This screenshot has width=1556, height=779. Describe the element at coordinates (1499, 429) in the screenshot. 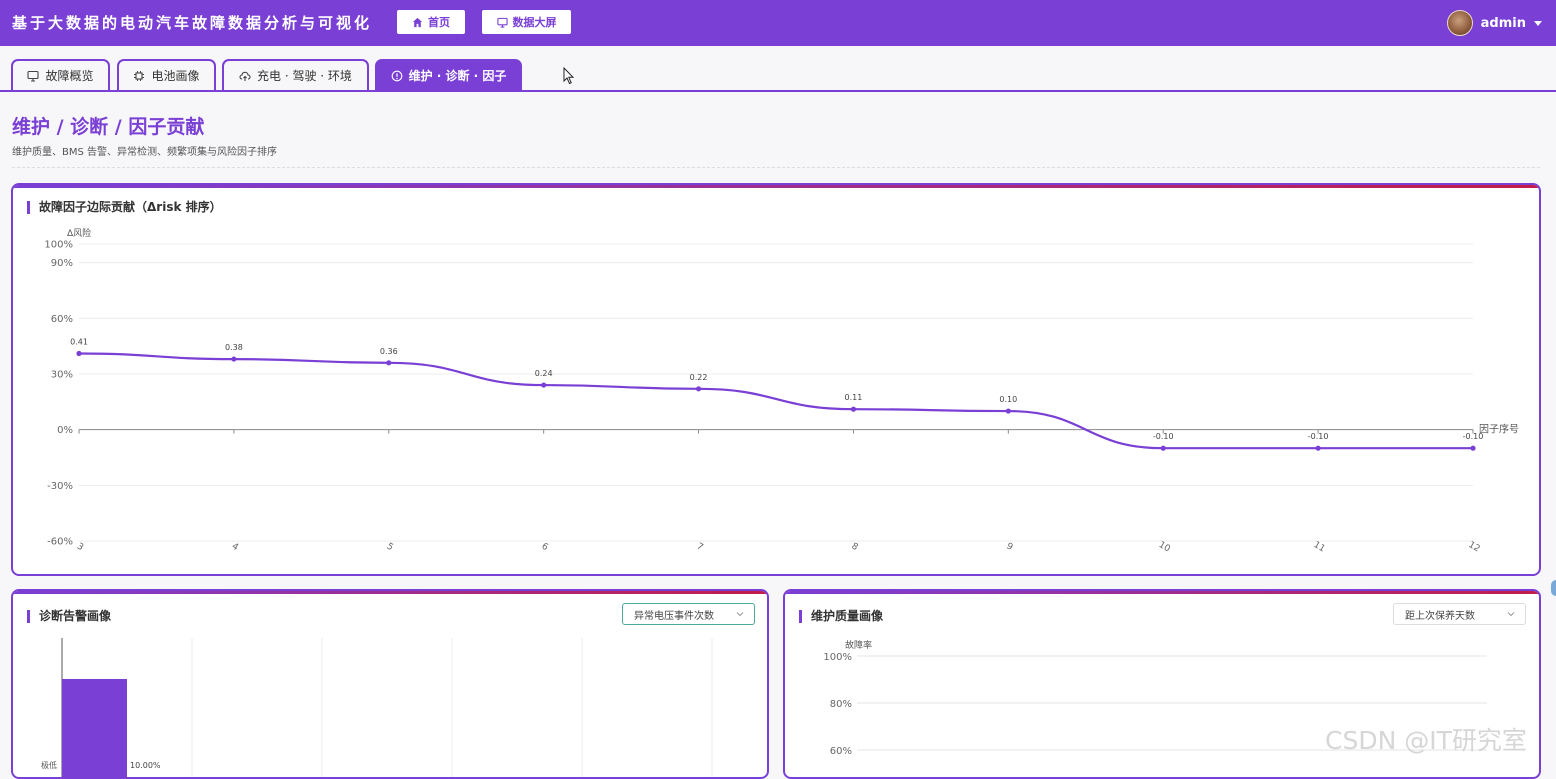

I see `x-axis-title: 因子序号` at that location.